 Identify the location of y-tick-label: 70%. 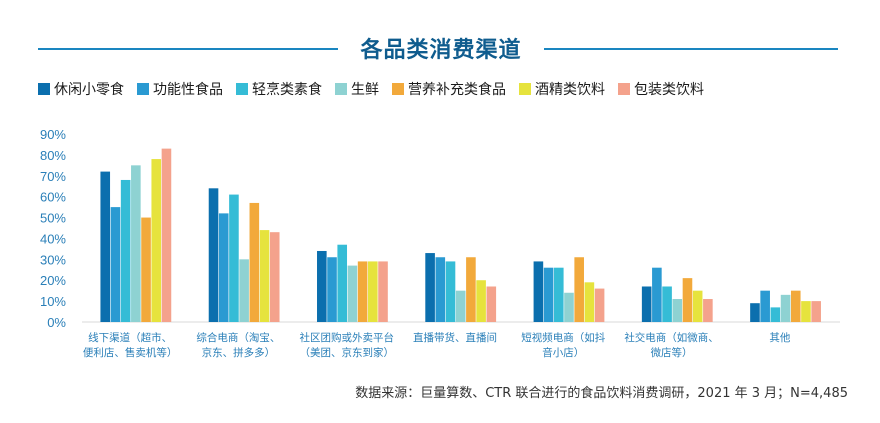
(53, 176).